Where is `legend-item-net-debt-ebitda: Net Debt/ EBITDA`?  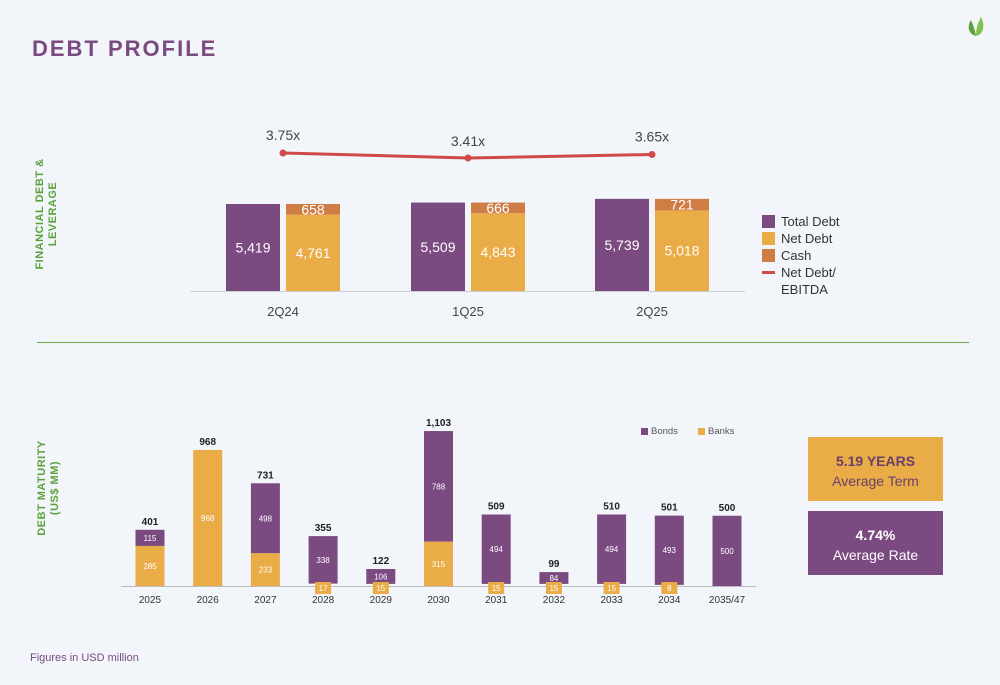 legend-item-net-debt-ebitda: Net Debt/ EBITDA is located at coordinates (801, 281).